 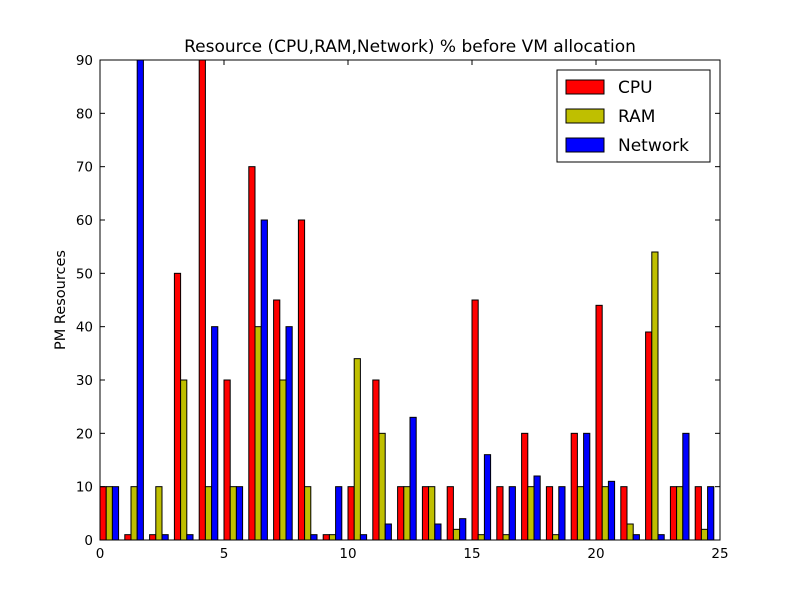 I want to click on y-tick-label: 20, so click(x=84, y=434).